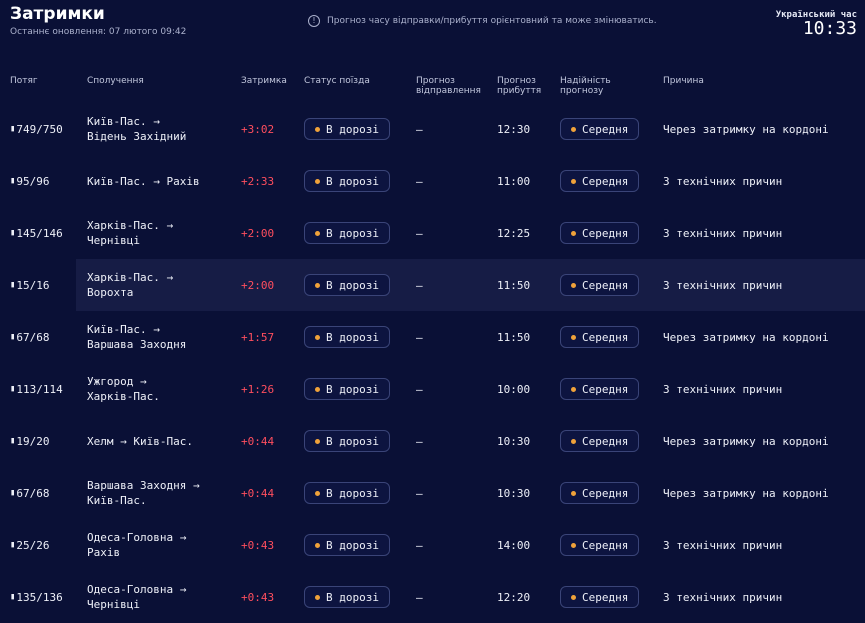 The width and height of the screenshot is (865, 623). I want to click on train-number: 15/16, so click(33, 285).